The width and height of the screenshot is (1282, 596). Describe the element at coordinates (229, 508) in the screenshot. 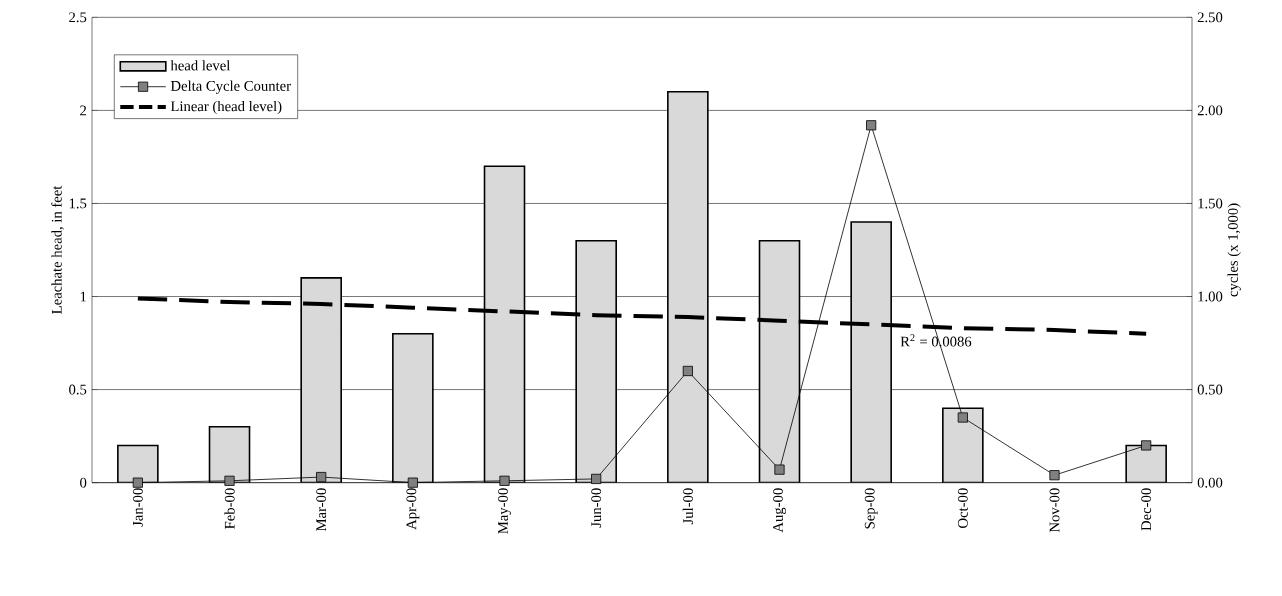

I see `x-tick-label: Feb-00` at that location.